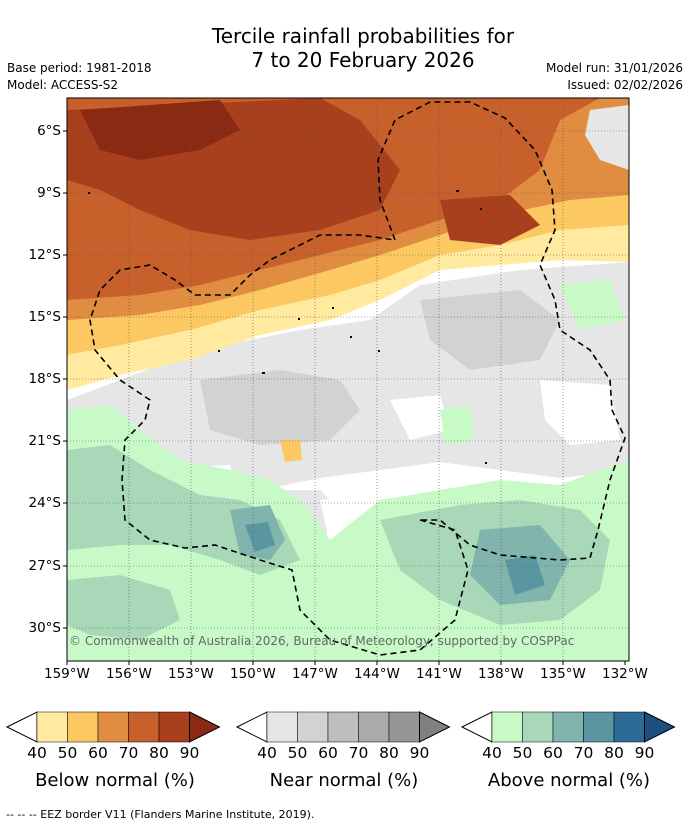 This screenshot has height=827, width=690. Describe the element at coordinates (253, 674) in the screenshot. I see `lon-label: 150°W` at that location.